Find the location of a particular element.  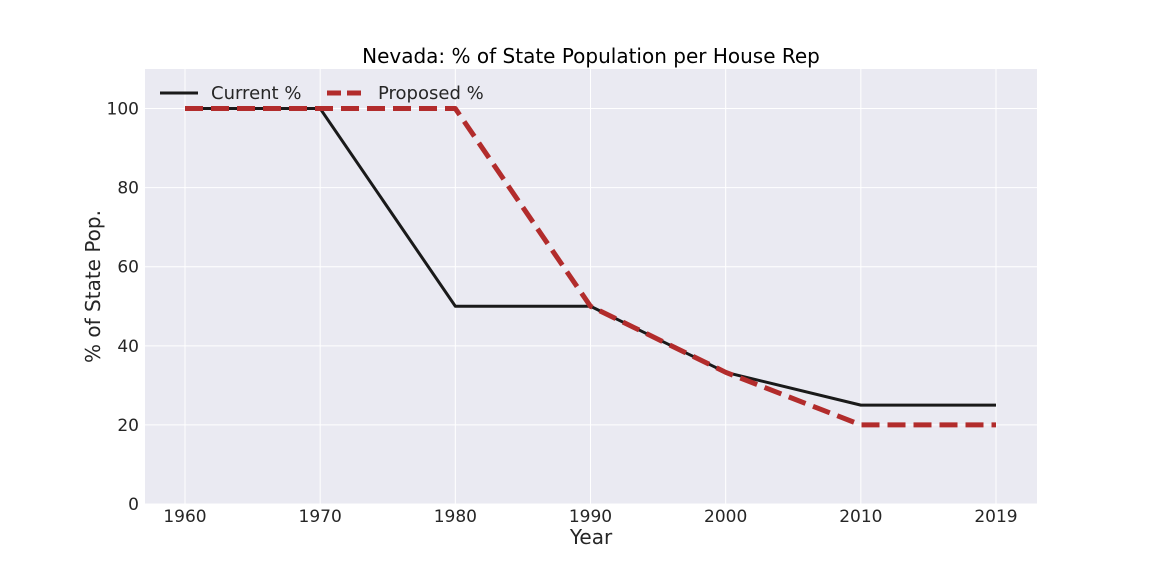

y-tick-label: 20 is located at coordinates (128, 426).